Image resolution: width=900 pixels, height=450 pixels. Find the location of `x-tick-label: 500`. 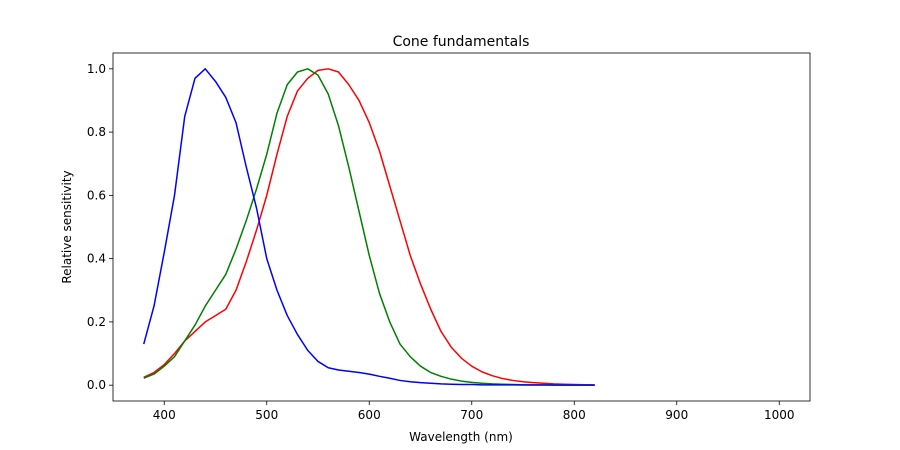

x-tick-label: 500 is located at coordinates (266, 415).